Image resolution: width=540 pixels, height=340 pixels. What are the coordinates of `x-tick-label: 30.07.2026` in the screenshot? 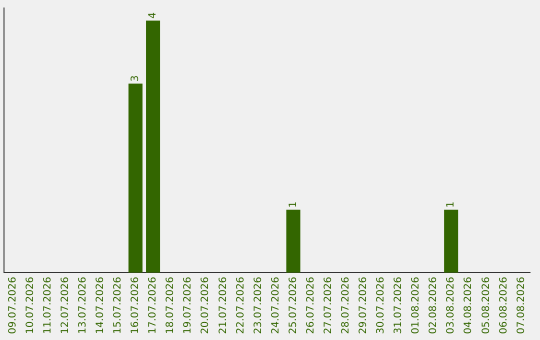 It's located at (381, 305).